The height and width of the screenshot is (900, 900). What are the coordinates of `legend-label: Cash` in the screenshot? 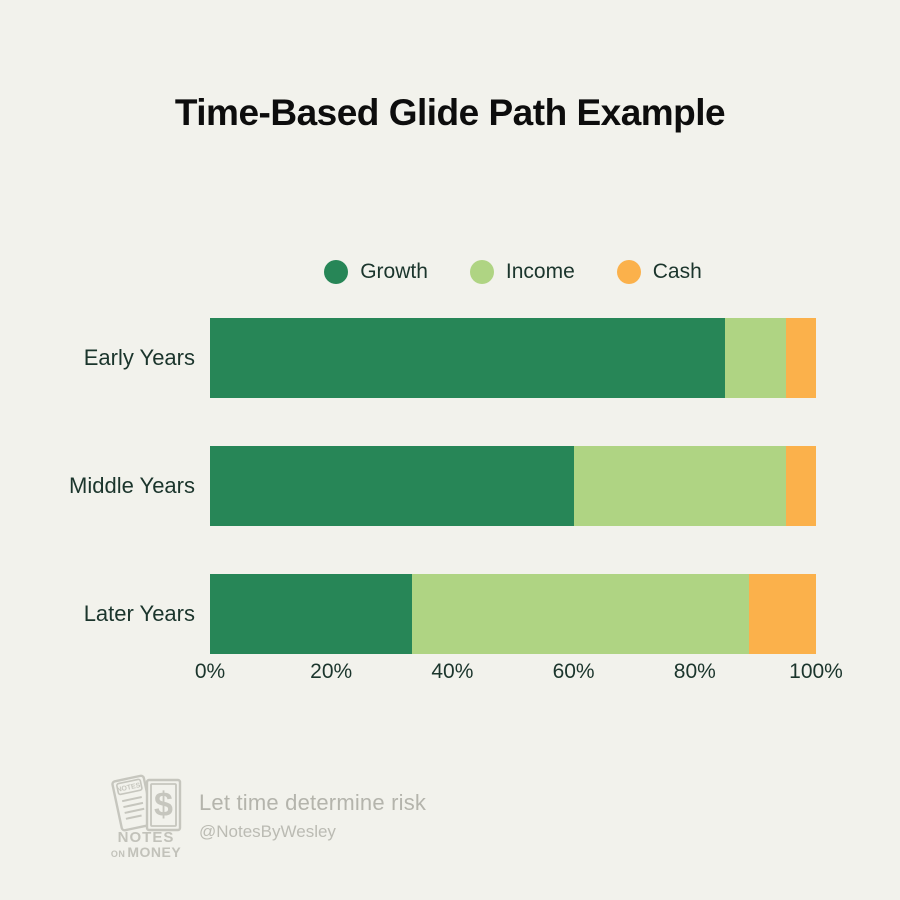 It's located at (677, 271).